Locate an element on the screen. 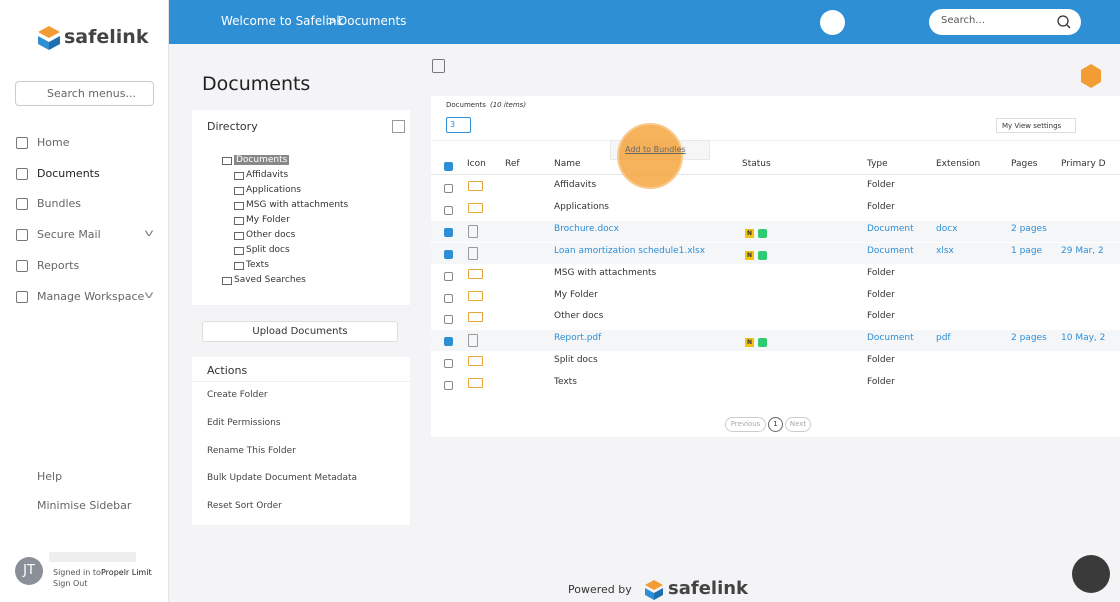  tree-node: Affidavits is located at coordinates (267, 175).